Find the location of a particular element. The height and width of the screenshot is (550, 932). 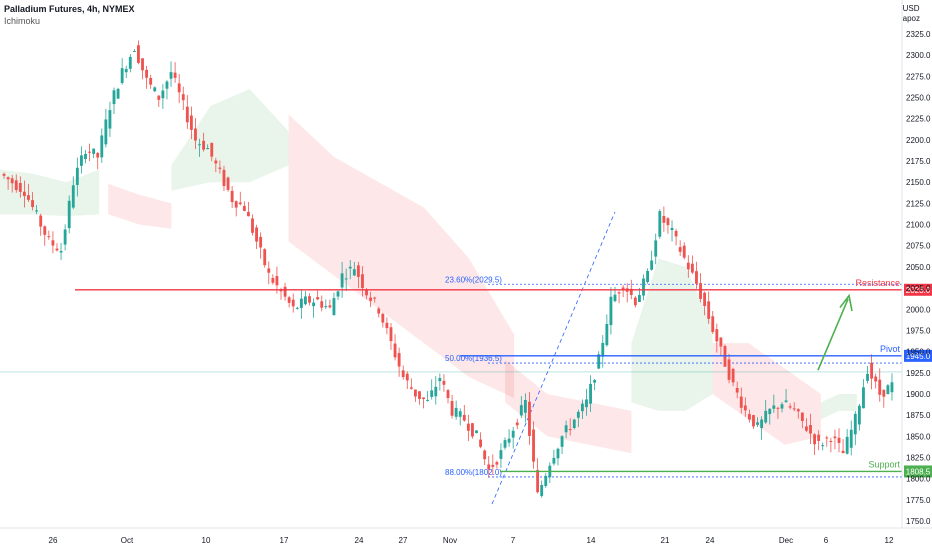

level-label-support: Support is located at coordinates (884, 464).